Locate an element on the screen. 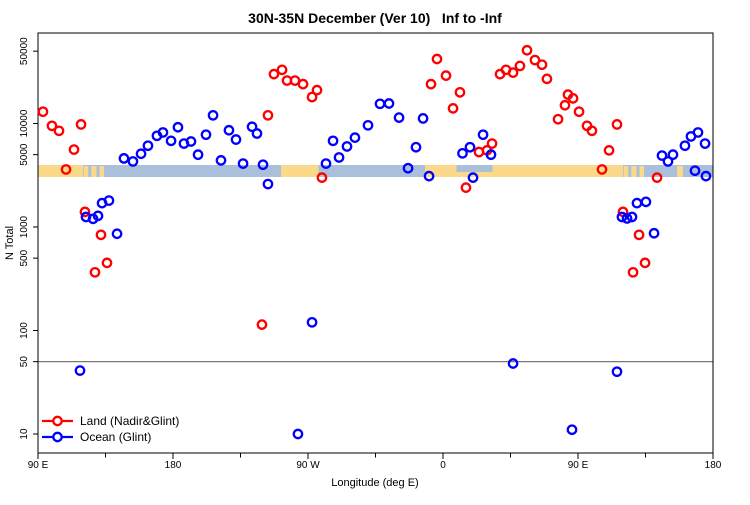  y-tick-label: 5000 is located at coordinates (24, 154).